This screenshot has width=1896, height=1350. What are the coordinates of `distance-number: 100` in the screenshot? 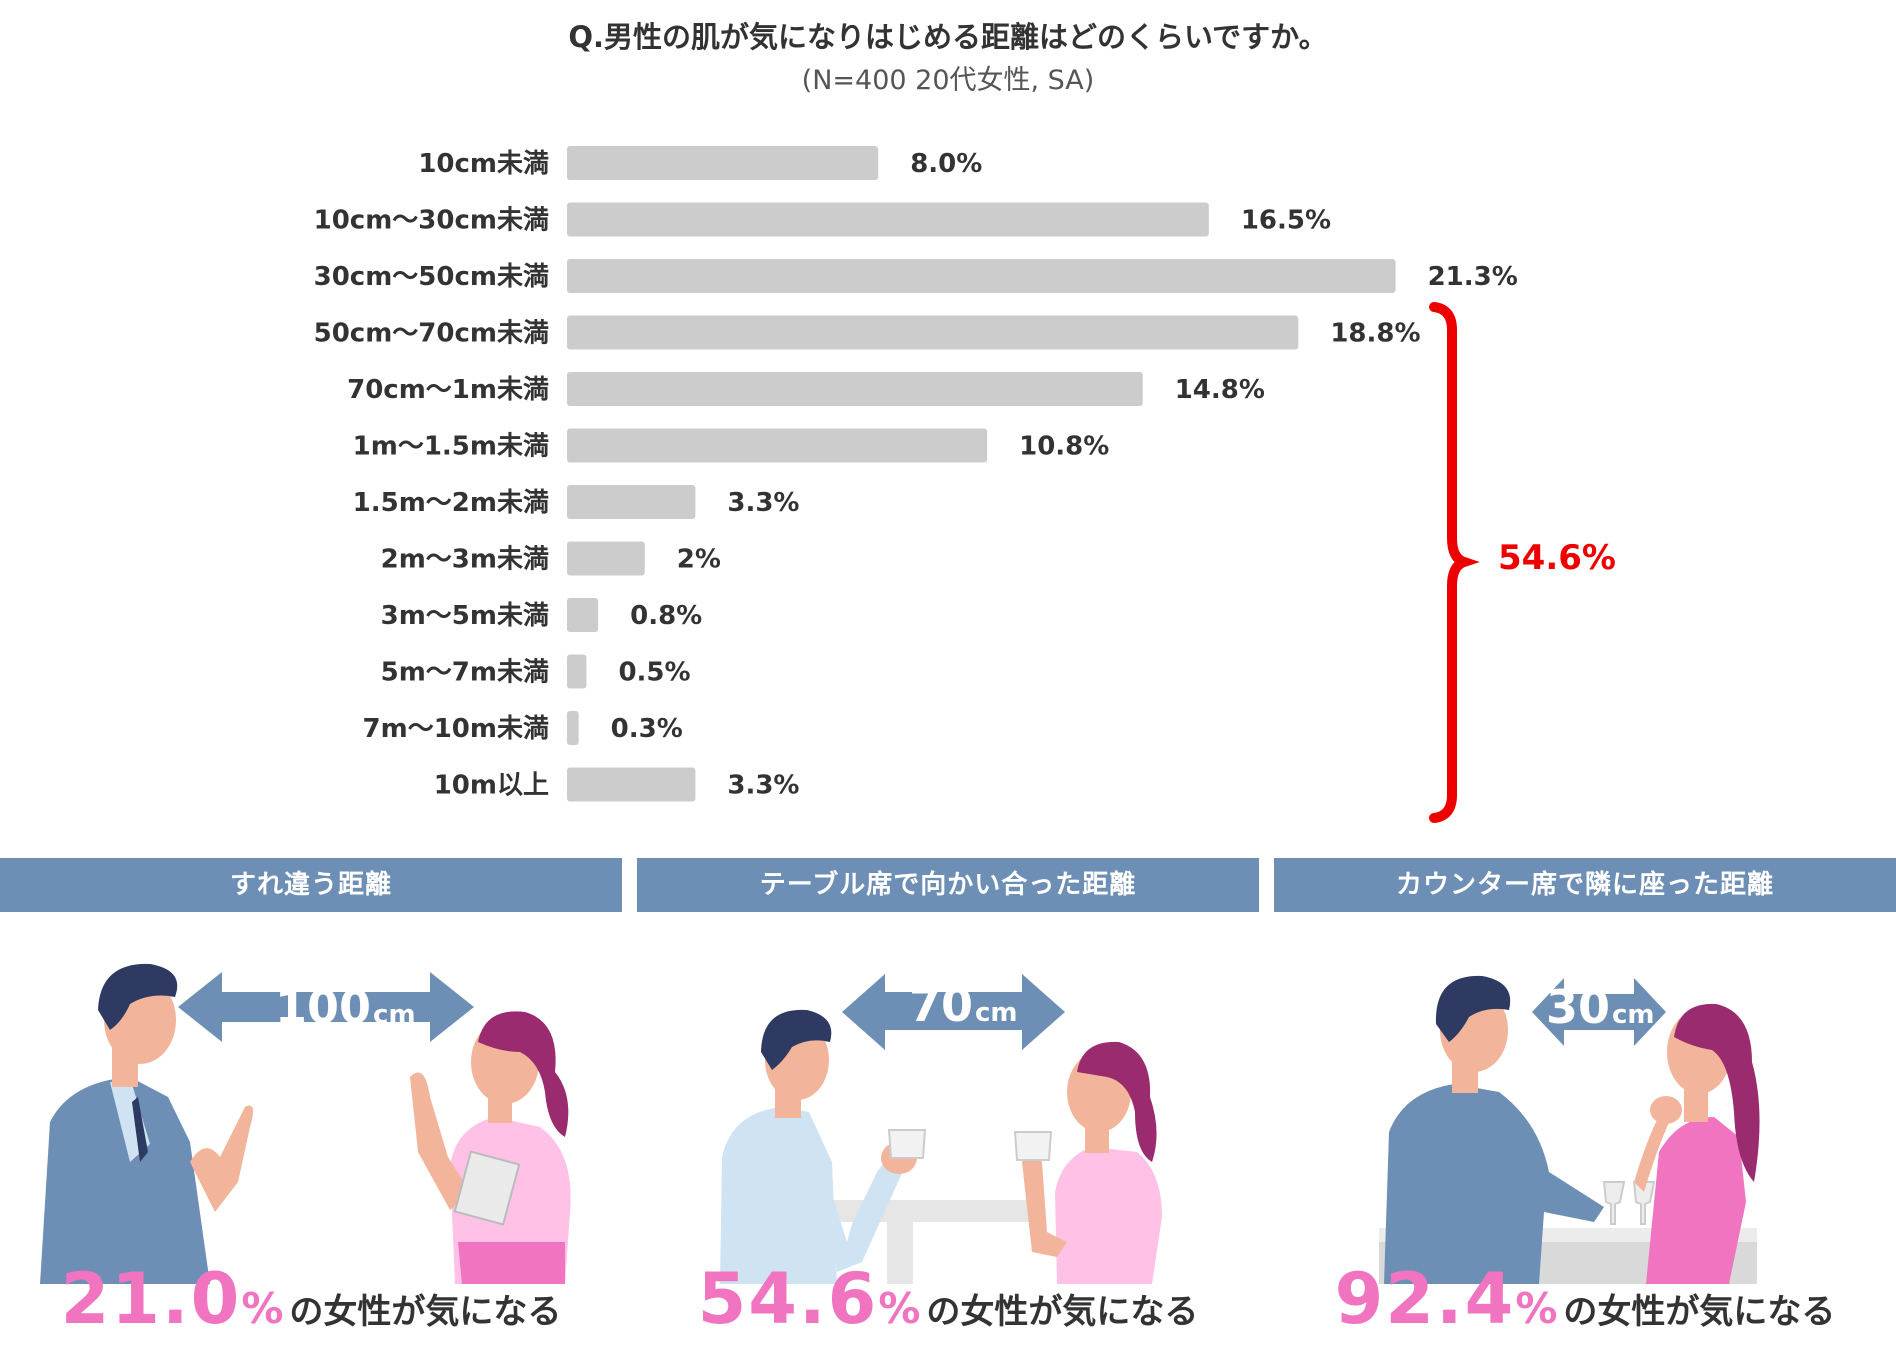 It's located at (323, 1007).